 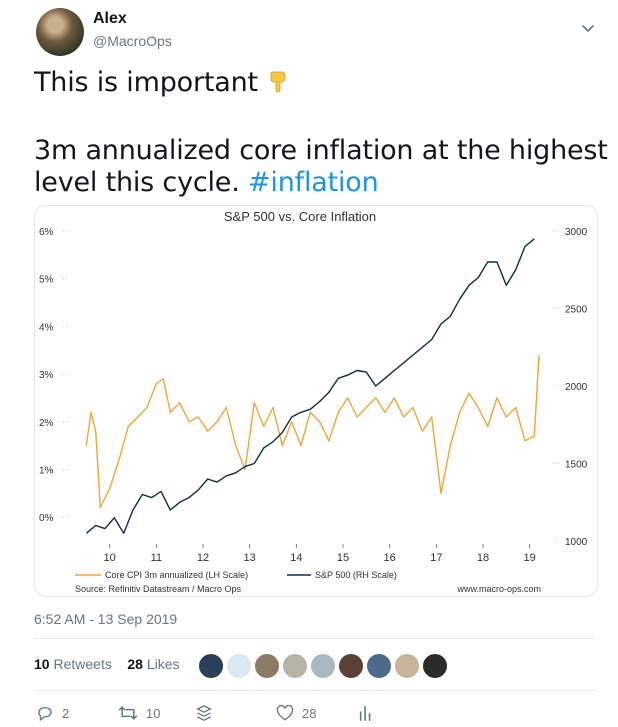 What do you see at coordinates (285, 712) in the screenshot?
I see `heart-icon` at bounding box center [285, 712].